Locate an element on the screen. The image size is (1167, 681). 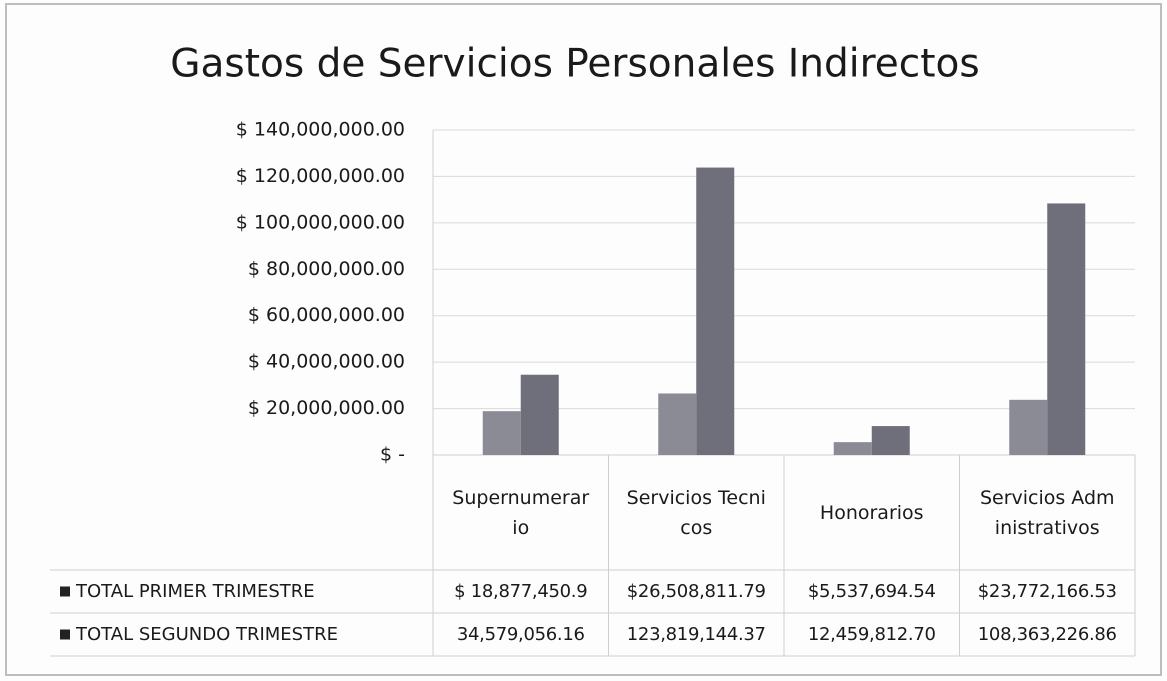
value-label: $5,537,694.54 is located at coordinates (871, 591).